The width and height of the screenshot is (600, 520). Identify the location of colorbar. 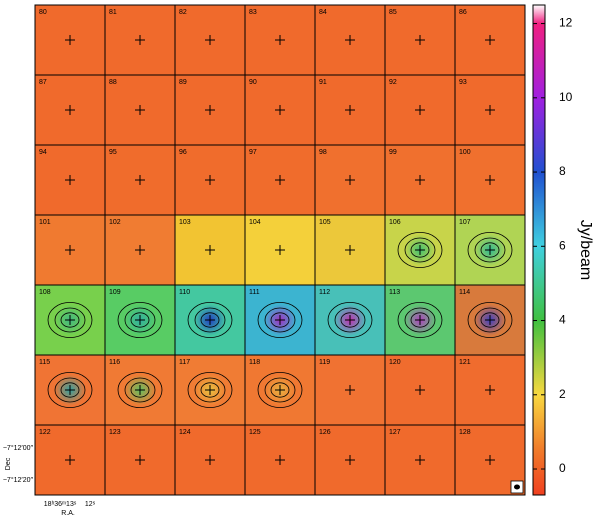
(539, 250).